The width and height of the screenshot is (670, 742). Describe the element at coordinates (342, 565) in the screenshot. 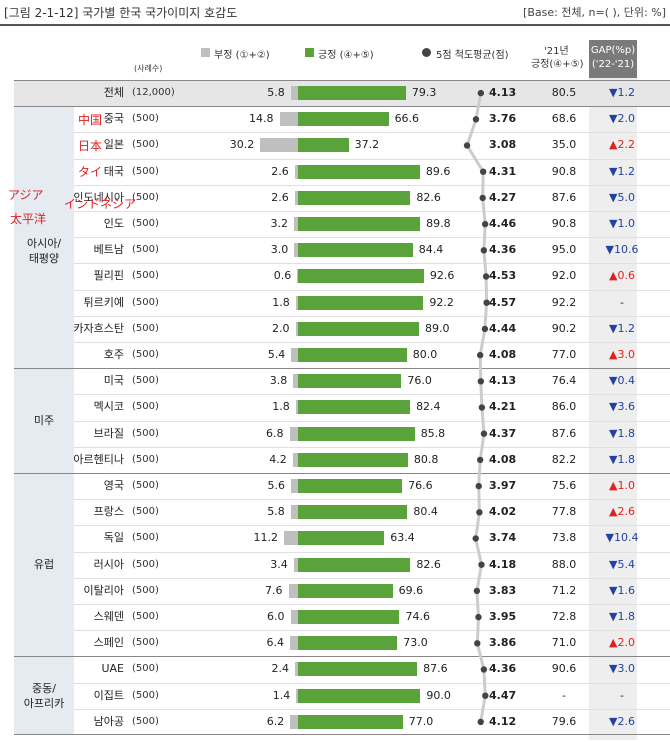

I see `table-row: 러시아 (500) 3.4 82.6 4.18 88.0 ▼5.4` at that location.